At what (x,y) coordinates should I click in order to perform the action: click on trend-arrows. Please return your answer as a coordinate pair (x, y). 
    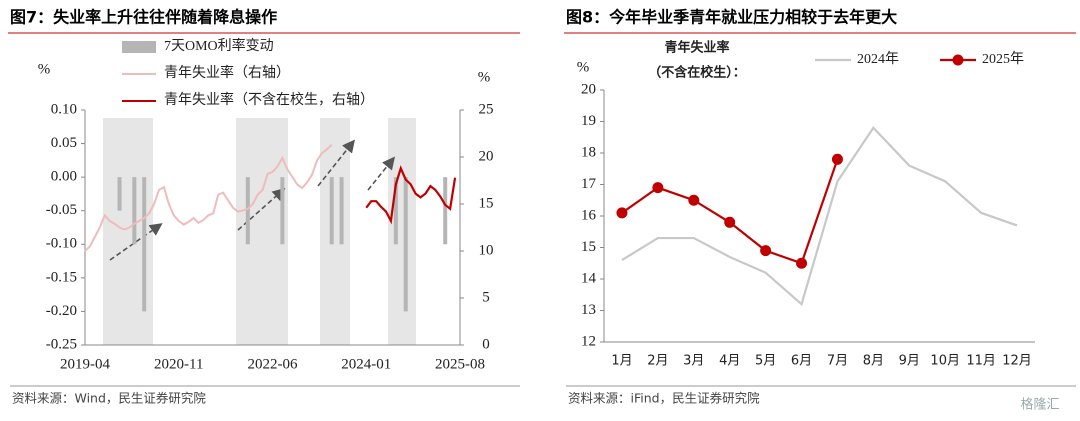
    Looking at the image, I should click on (252, 200).